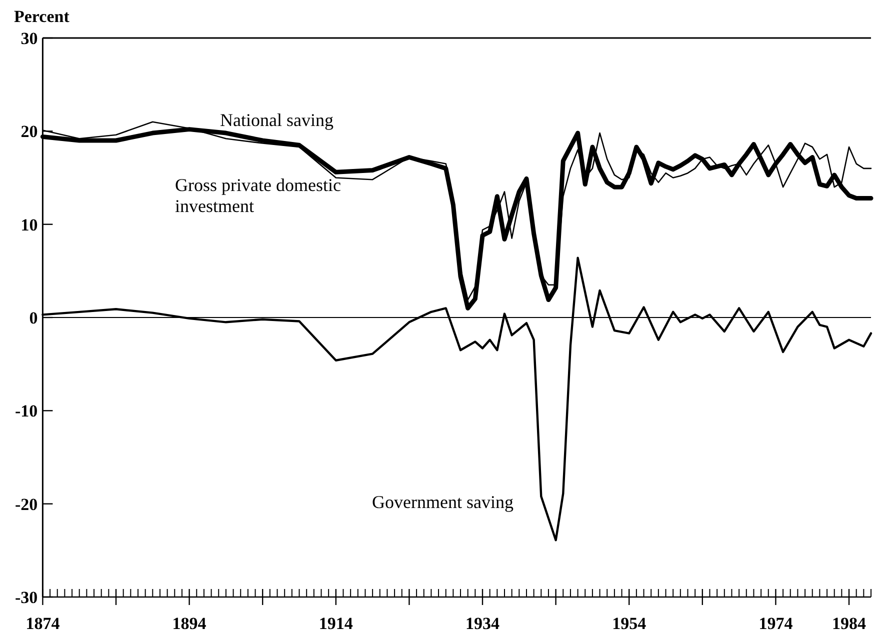  What do you see at coordinates (483, 623) in the screenshot?
I see `x-tick-label: 1934` at bounding box center [483, 623].